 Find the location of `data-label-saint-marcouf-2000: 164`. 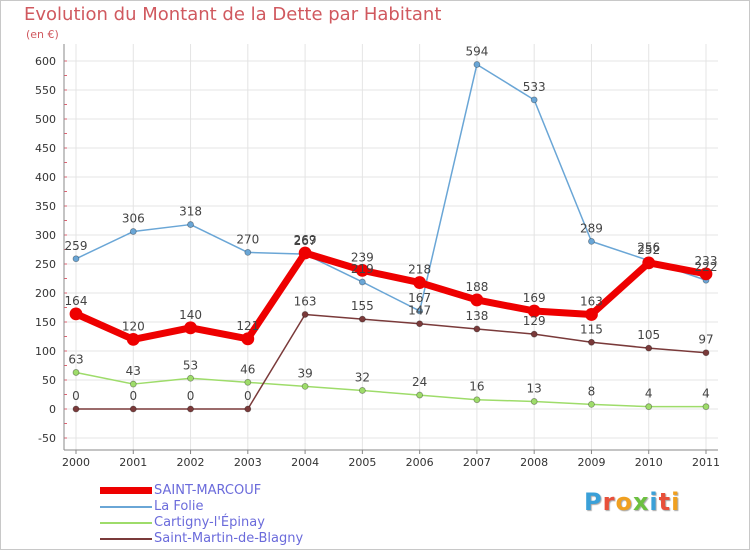

data-label-saint-marcouf-2000: 164 is located at coordinates (76, 301).